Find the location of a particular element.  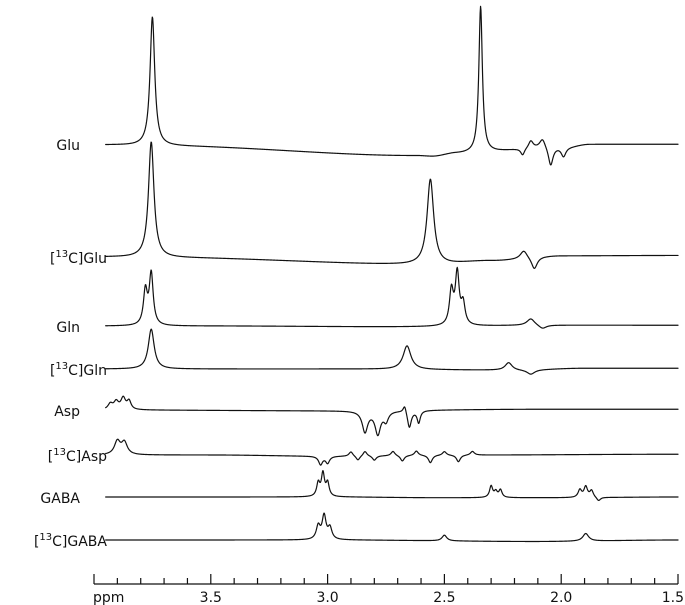

x-axis-tick-label: 2.5 is located at coordinates (444, 597).